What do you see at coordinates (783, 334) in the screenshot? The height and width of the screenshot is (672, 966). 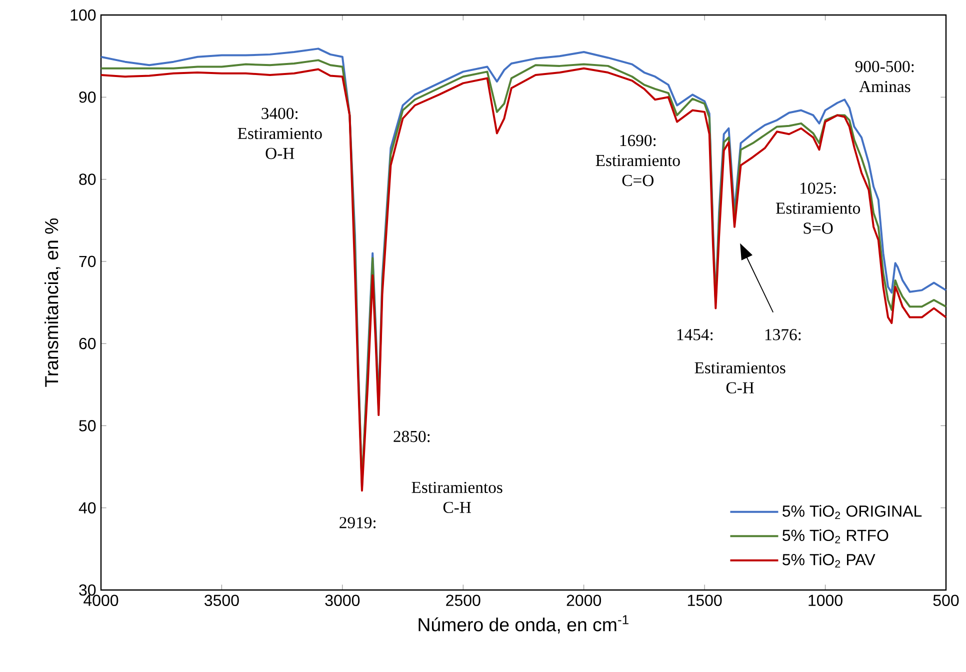 I see `annotation: 1376:` at bounding box center [783, 334].